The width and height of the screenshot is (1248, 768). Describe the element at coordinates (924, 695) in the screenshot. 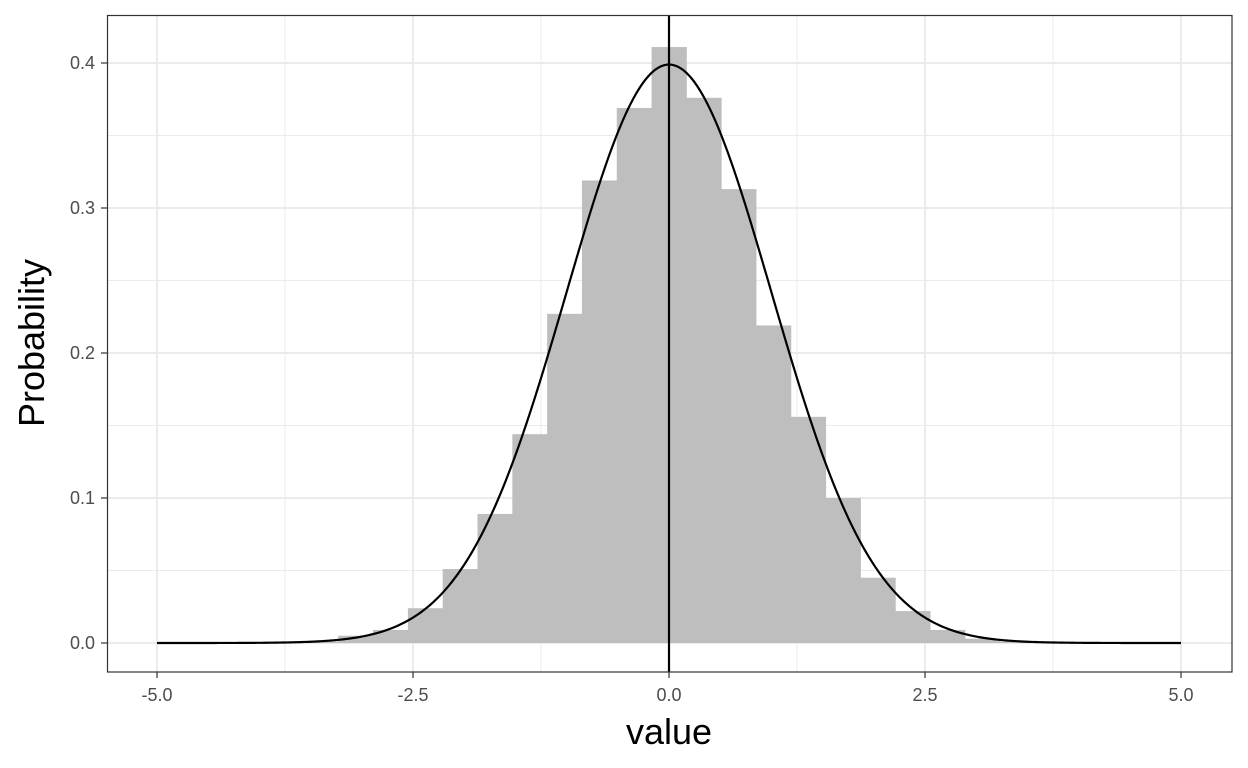

I see `x-tick-label: 2.5` at that location.